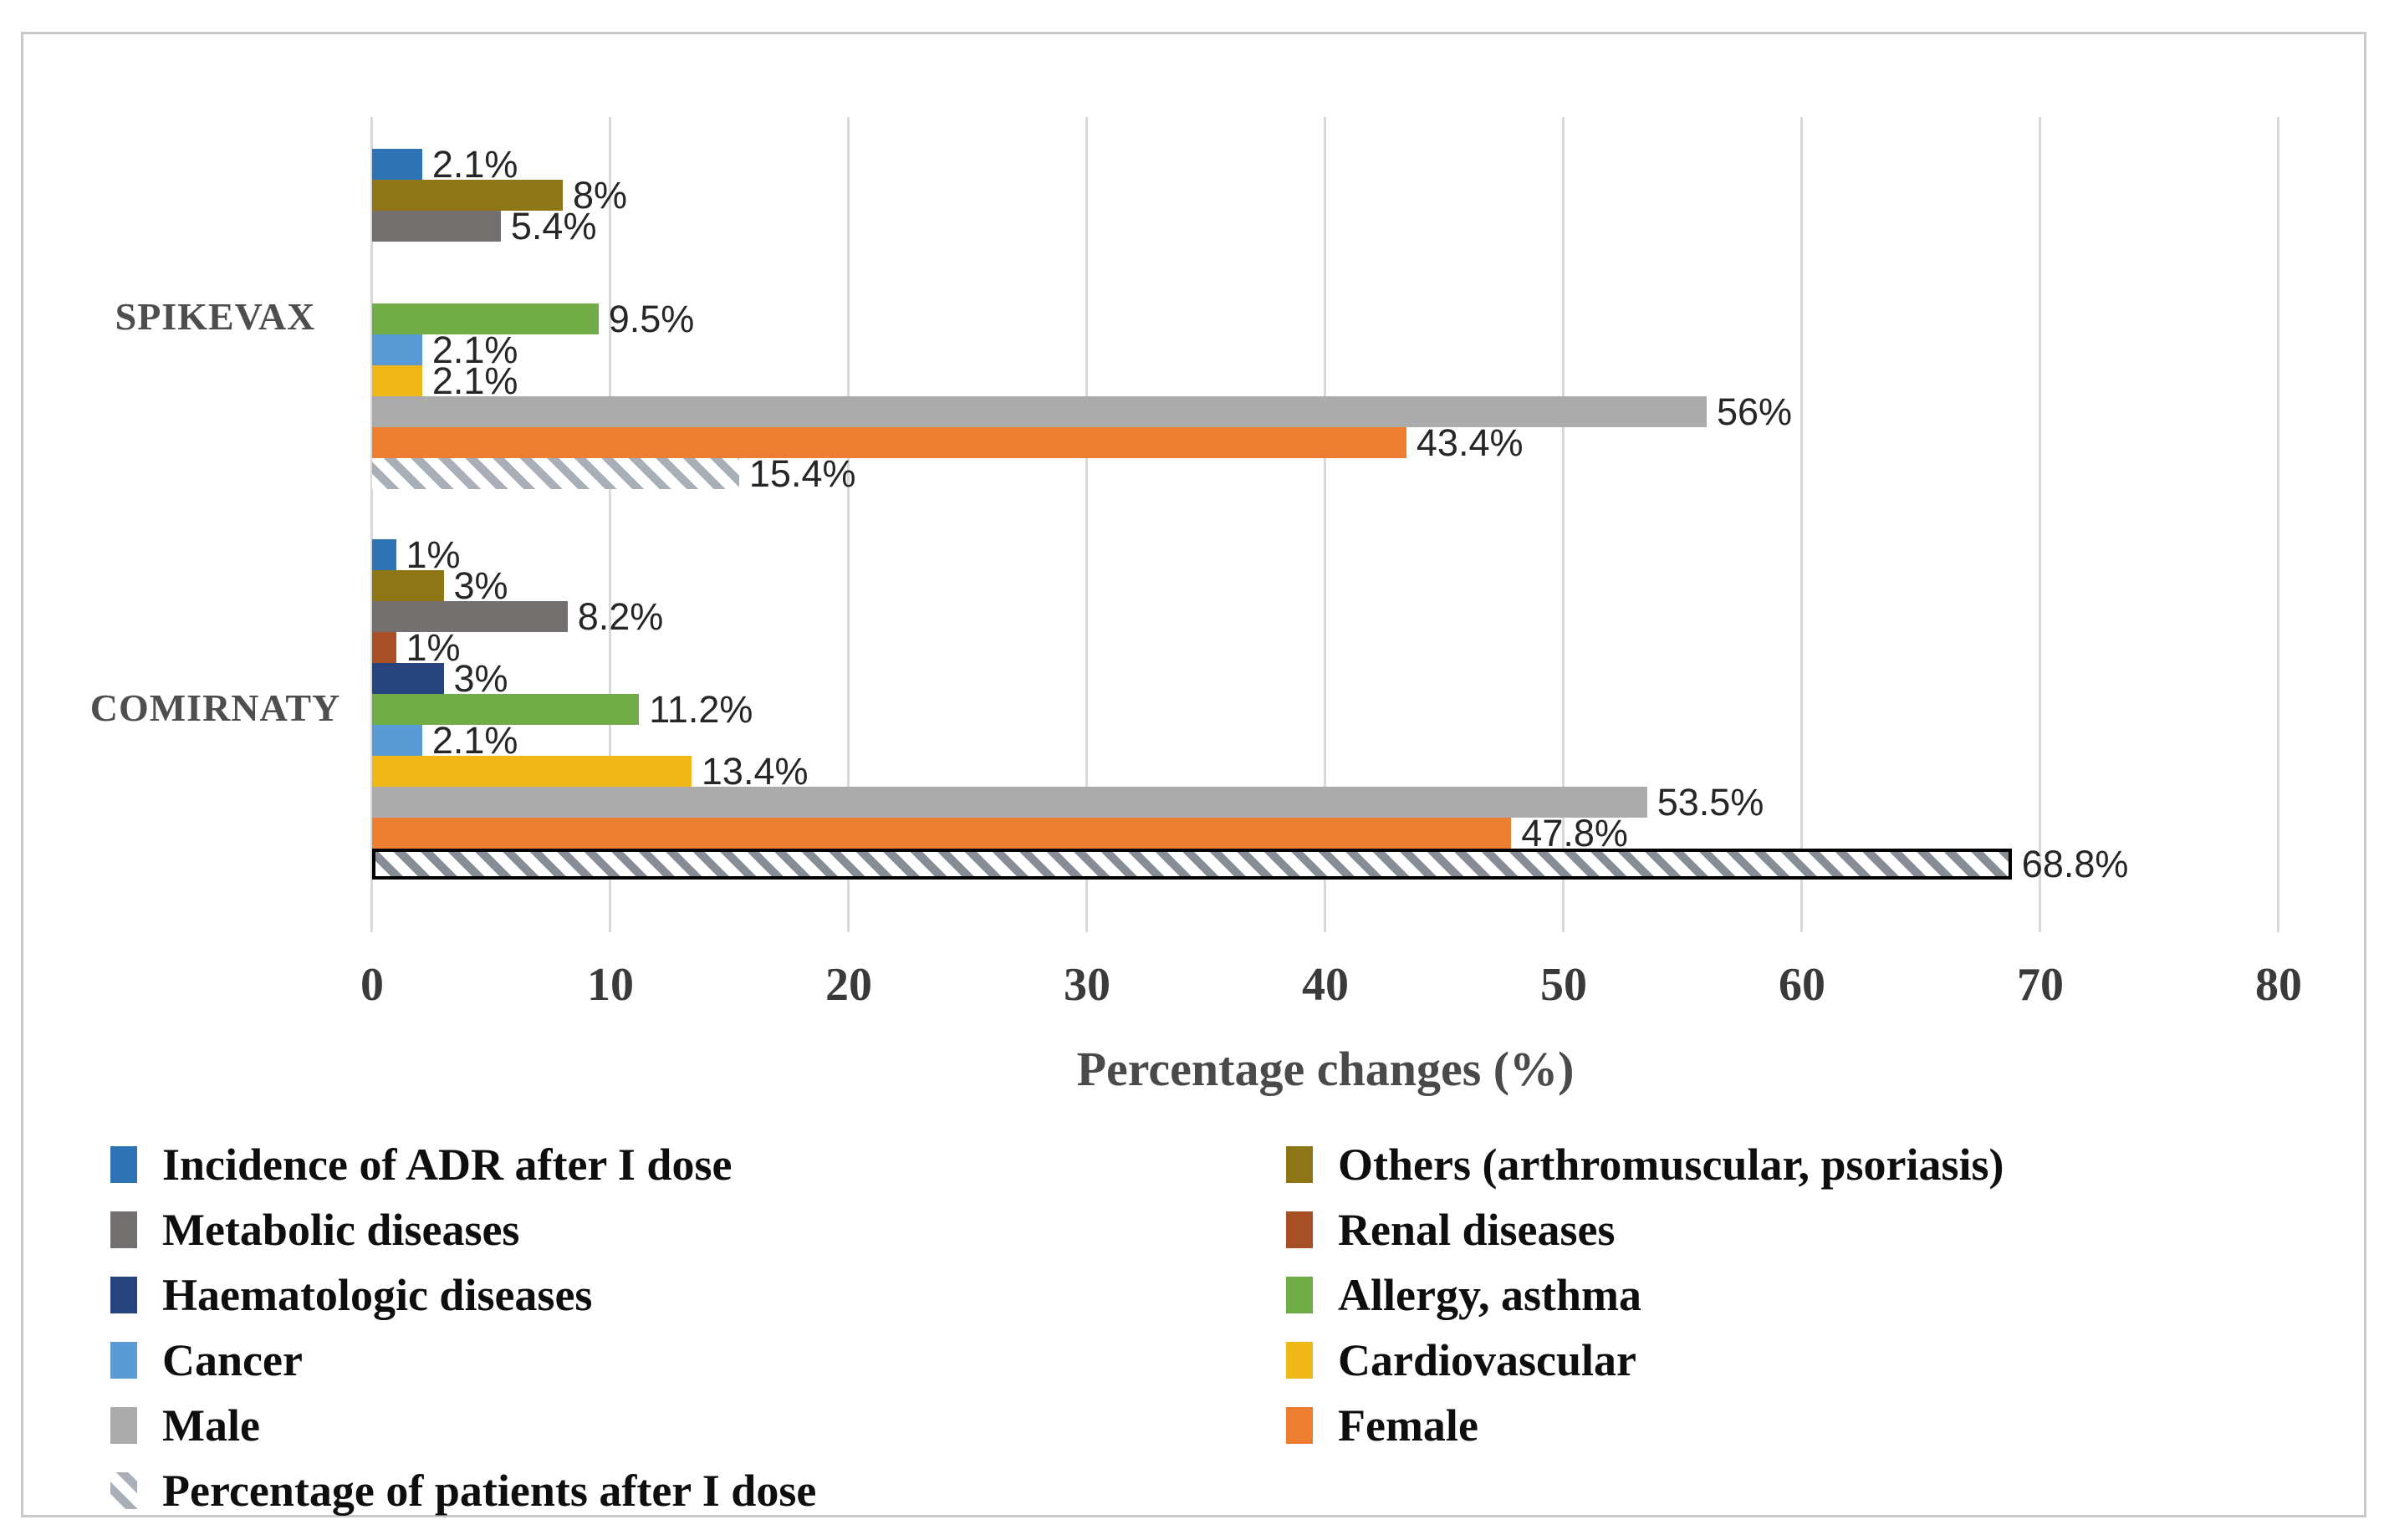  Describe the element at coordinates (620, 616) in the screenshot. I see `value-label: 8.2%` at that location.